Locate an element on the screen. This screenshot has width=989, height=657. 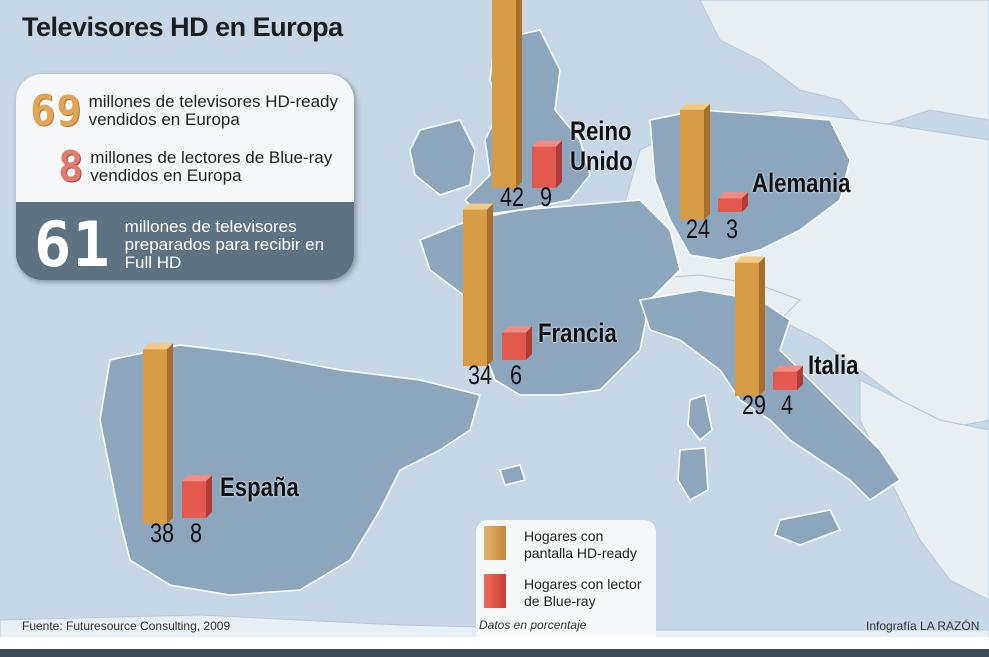
bar-blueray-3-side is located at coordinates (800, 377).